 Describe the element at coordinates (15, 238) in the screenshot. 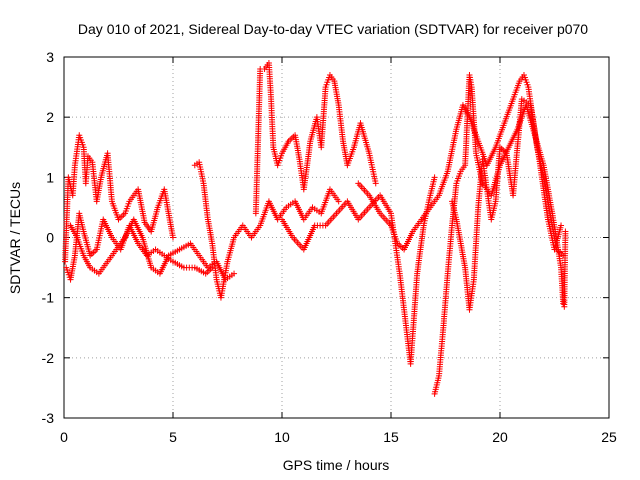

I see `y-axis-label: SDTVAR / TECUs` at that location.